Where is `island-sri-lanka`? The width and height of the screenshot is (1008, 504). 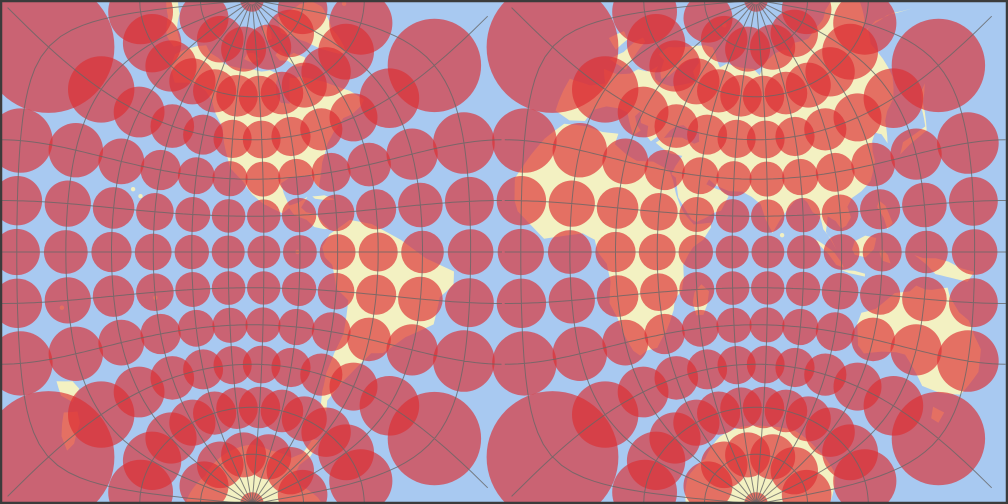 island-sri-lanka is located at coordinates (782, 235).